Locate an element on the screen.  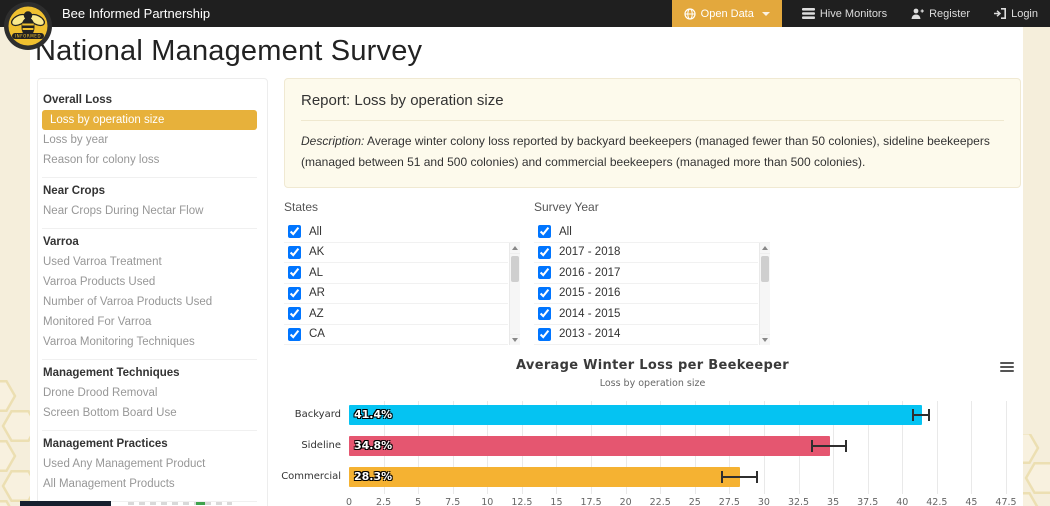
filter-option-label: 2016 - 2017 is located at coordinates (590, 272).